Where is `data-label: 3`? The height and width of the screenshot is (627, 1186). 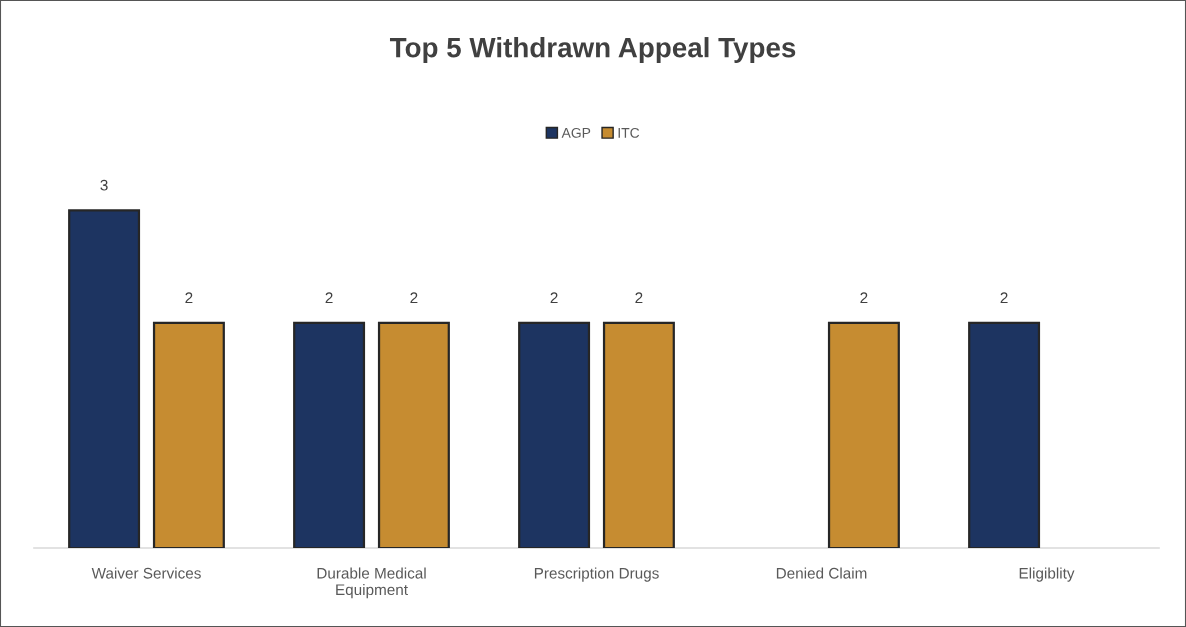 data-label: 3 is located at coordinates (104, 185).